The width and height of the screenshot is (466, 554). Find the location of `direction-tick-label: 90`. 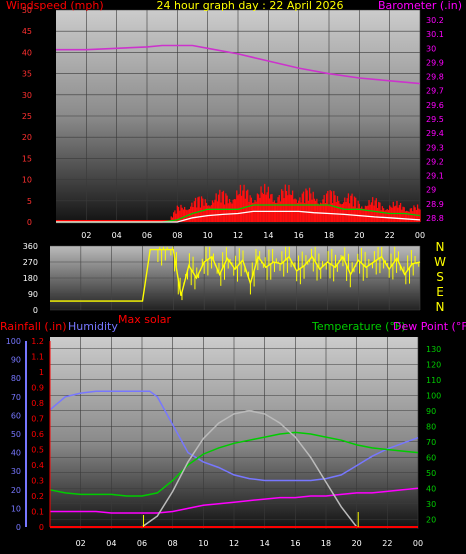

direction-tick-label: 90 is located at coordinates (33, 294).